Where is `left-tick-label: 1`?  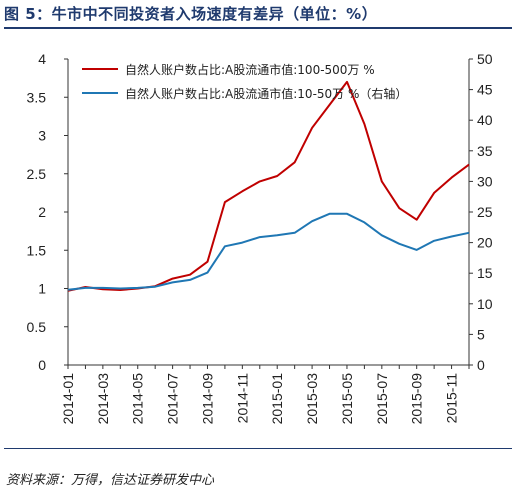
left-tick-label: 1 is located at coordinates (42, 289).